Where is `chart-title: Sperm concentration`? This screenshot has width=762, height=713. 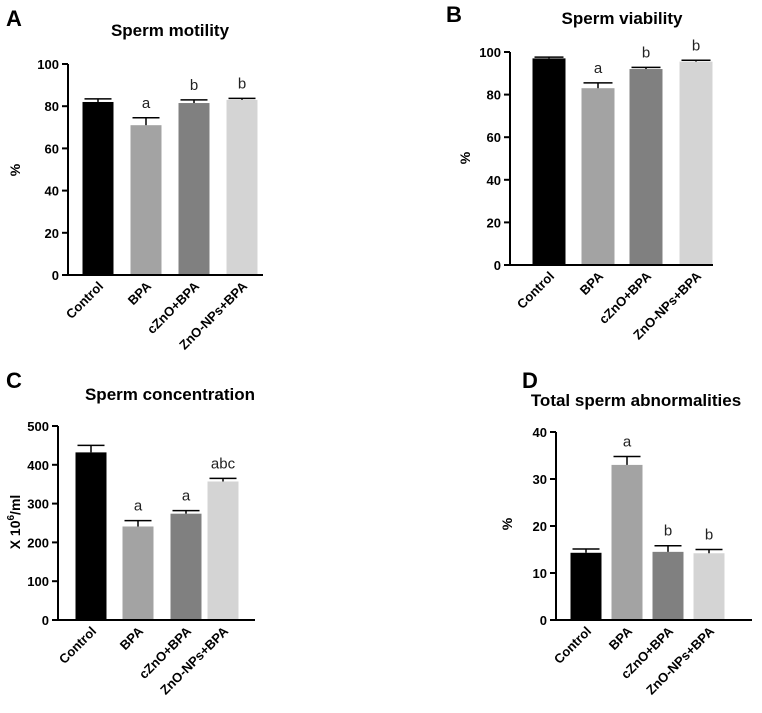 chart-title: Sperm concentration is located at coordinates (170, 394).